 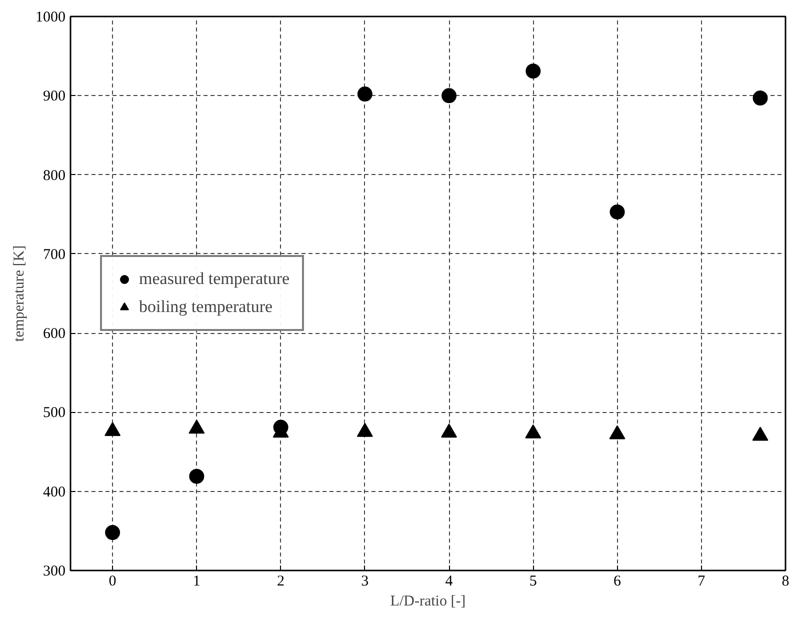 I want to click on x-tick-label: 6, so click(x=618, y=582).